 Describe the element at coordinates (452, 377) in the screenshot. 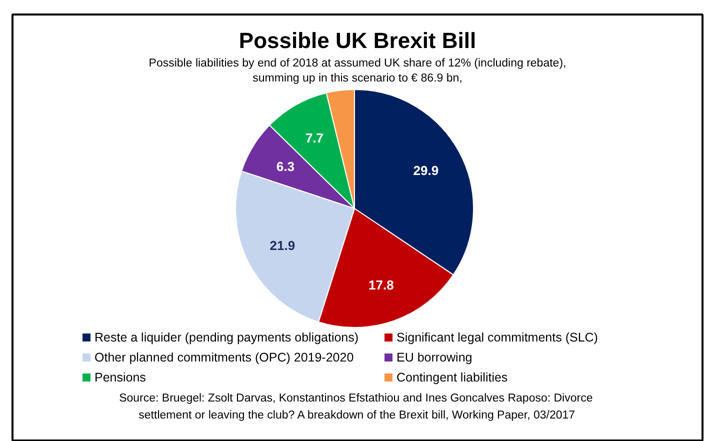

I see `legend-label: Contingent liabilities` at that location.